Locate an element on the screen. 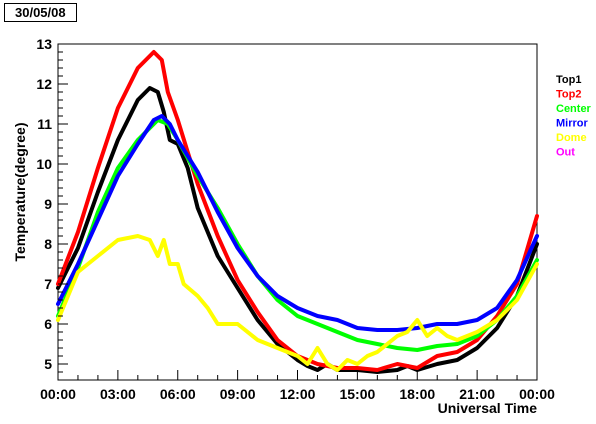 The width and height of the screenshot is (596, 424). y-tick-label: 5 is located at coordinates (48, 364).